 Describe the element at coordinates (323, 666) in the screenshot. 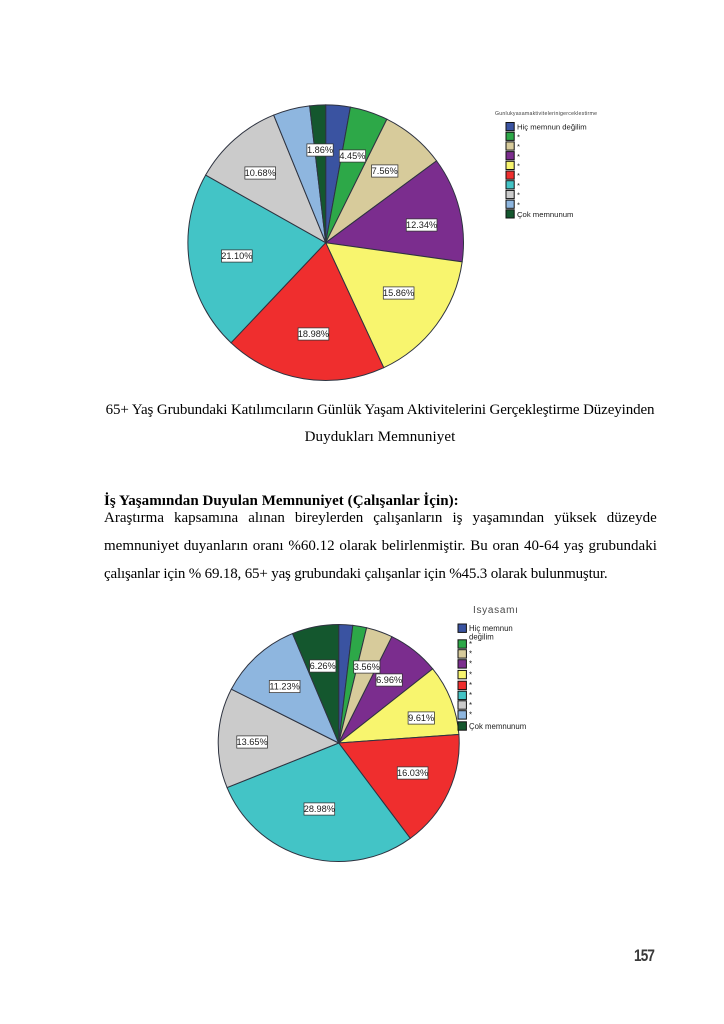

I see `svg-text: 6.26%` at that location.